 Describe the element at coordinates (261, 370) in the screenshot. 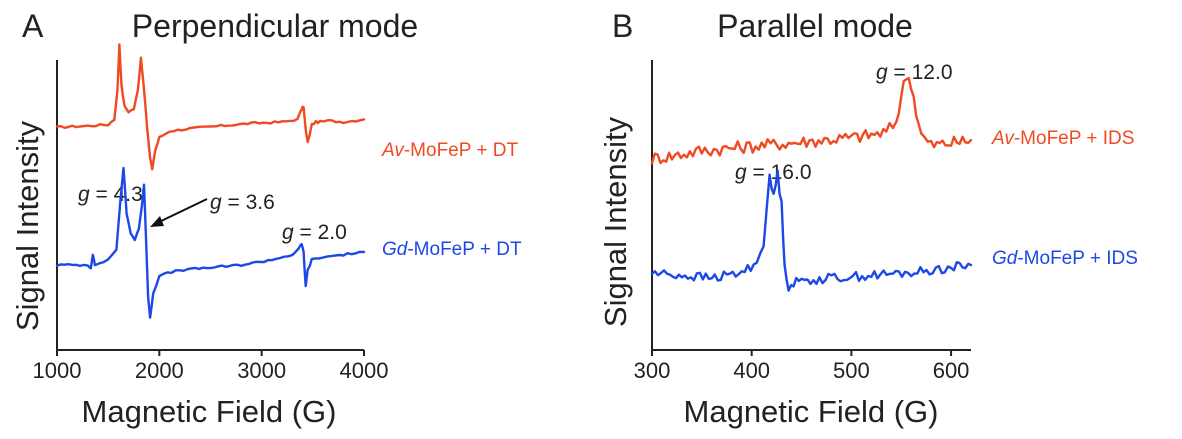

I see `x-tick-label: 3000` at that location.